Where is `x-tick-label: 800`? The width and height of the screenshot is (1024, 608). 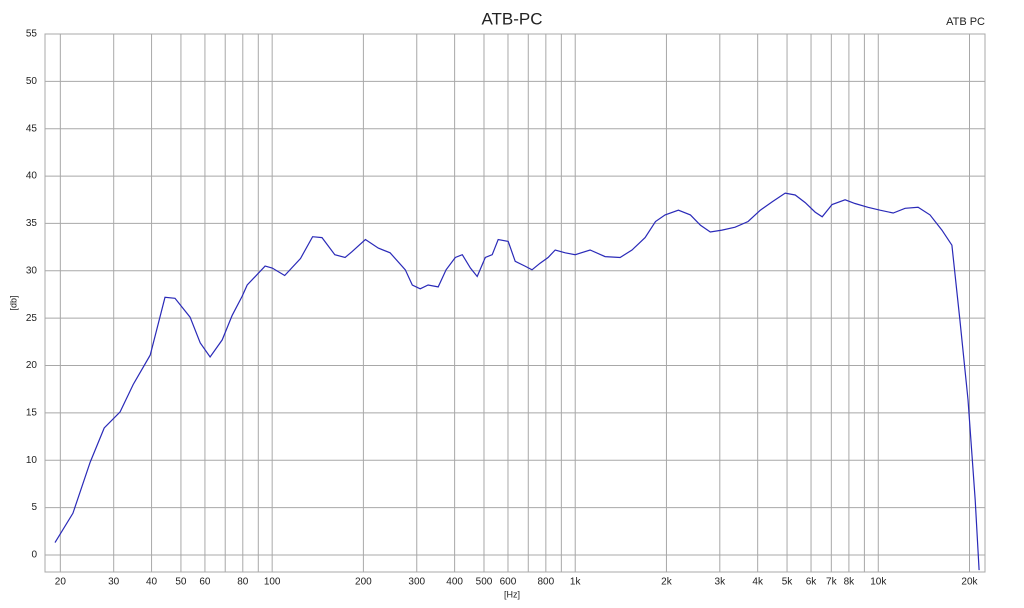
x-tick-label: 800 is located at coordinates (546, 582).